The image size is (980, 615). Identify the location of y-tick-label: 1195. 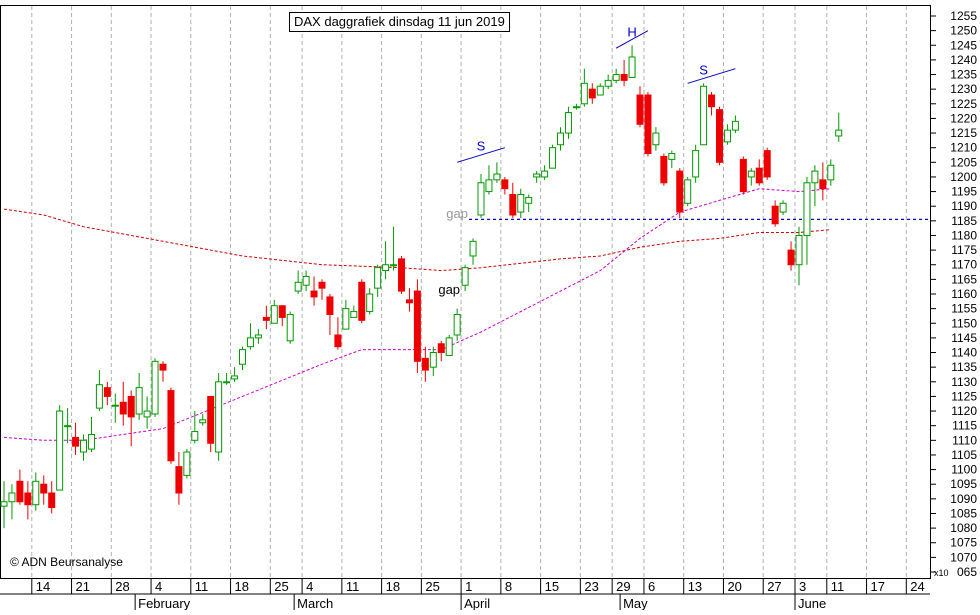
(964, 192).